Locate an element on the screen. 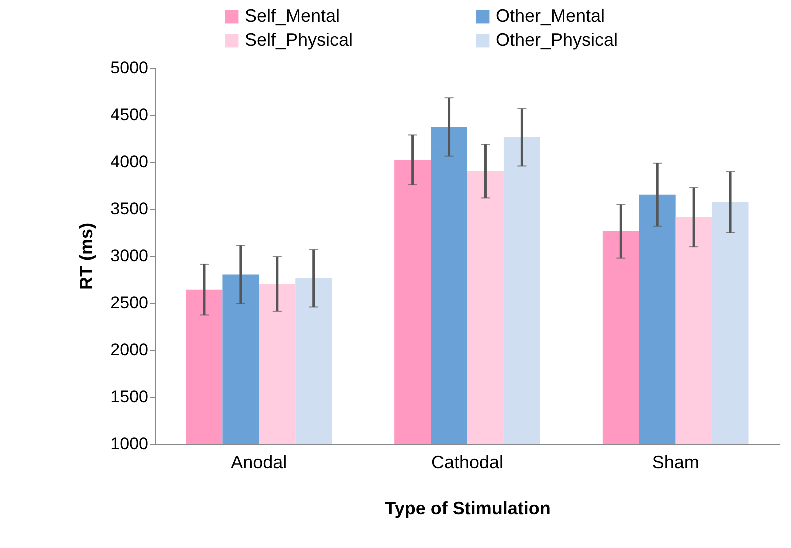  y-tick-label: 1500 is located at coordinates (129, 397).